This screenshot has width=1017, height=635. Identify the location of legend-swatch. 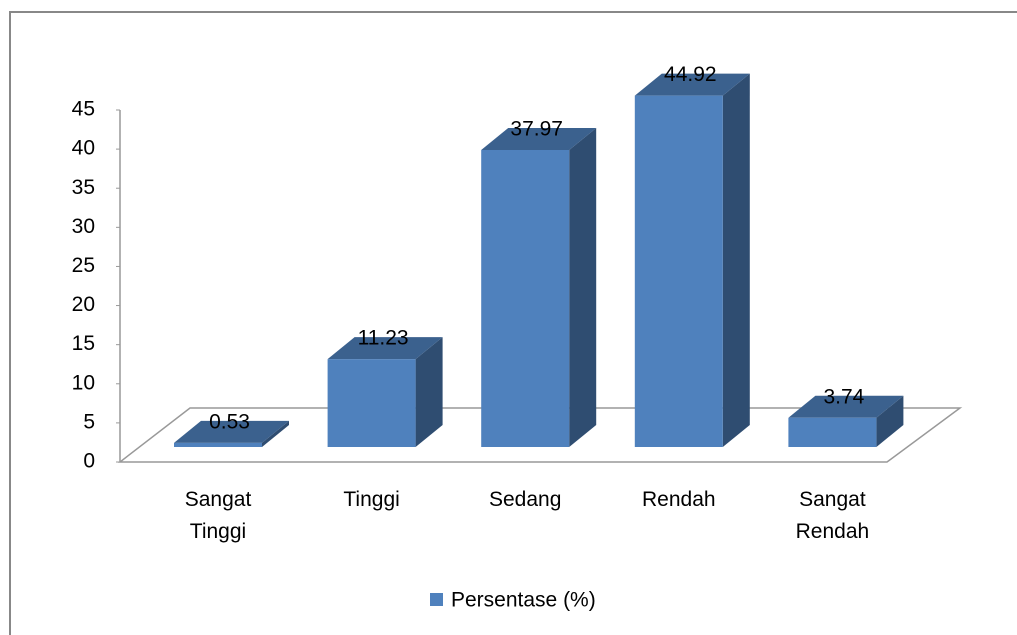
(436, 599).